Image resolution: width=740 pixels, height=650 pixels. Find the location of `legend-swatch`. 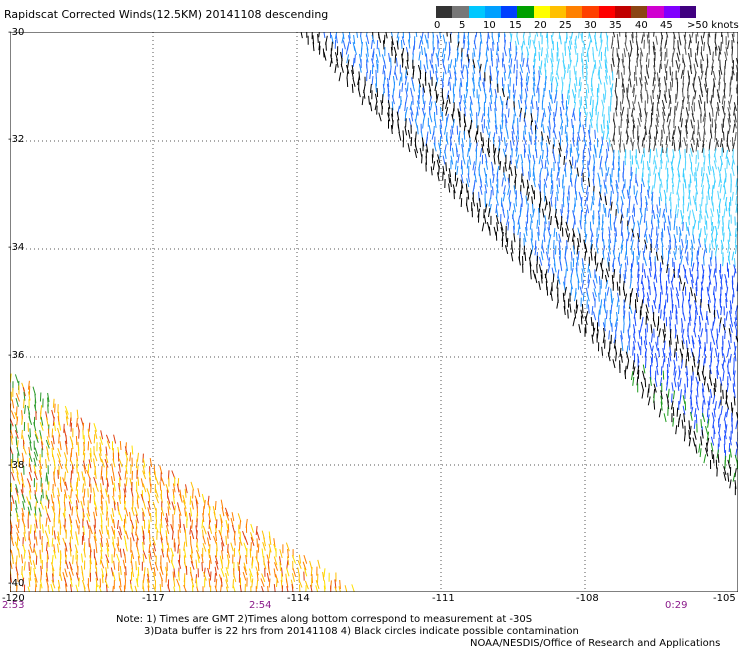

legend-swatch is located at coordinates (574, 12).